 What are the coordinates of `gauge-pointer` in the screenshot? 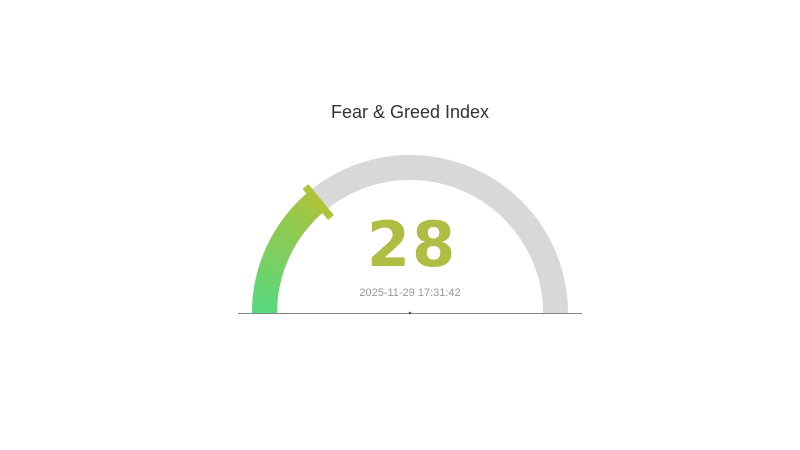 It's located at (318, 202).